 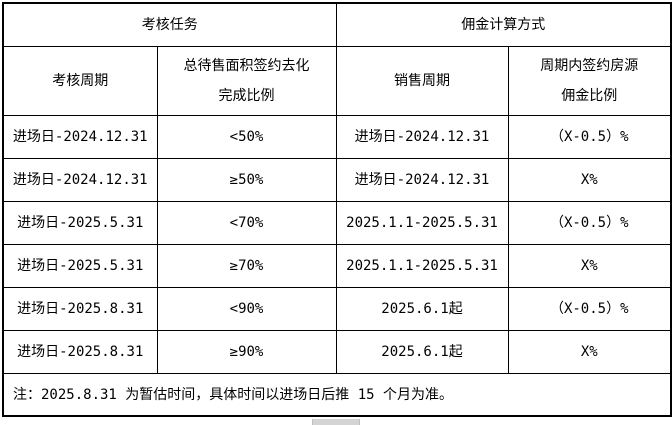 I want to click on table-row: 进场日-2025.5.31 ≥70% 2025.1.1-2025.5.31 X%, so click(x=337, y=266).